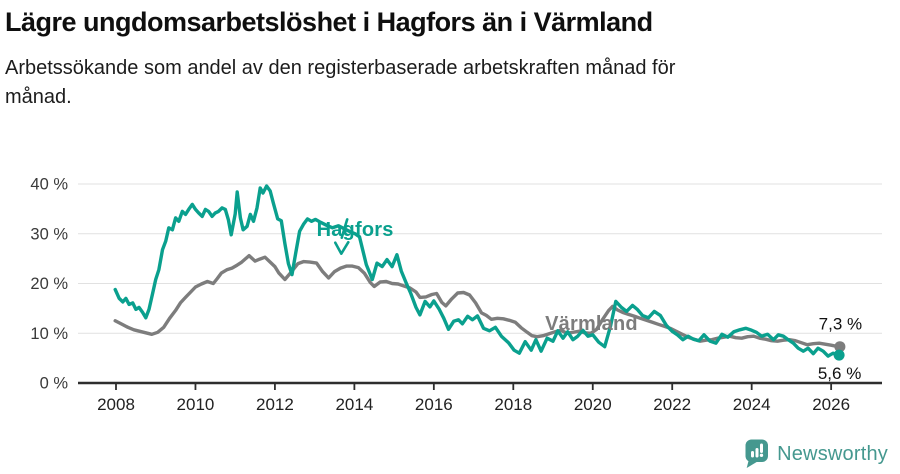 The image size is (900, 474). I want to click on x-axis-label: 2008, so click(116, 404).